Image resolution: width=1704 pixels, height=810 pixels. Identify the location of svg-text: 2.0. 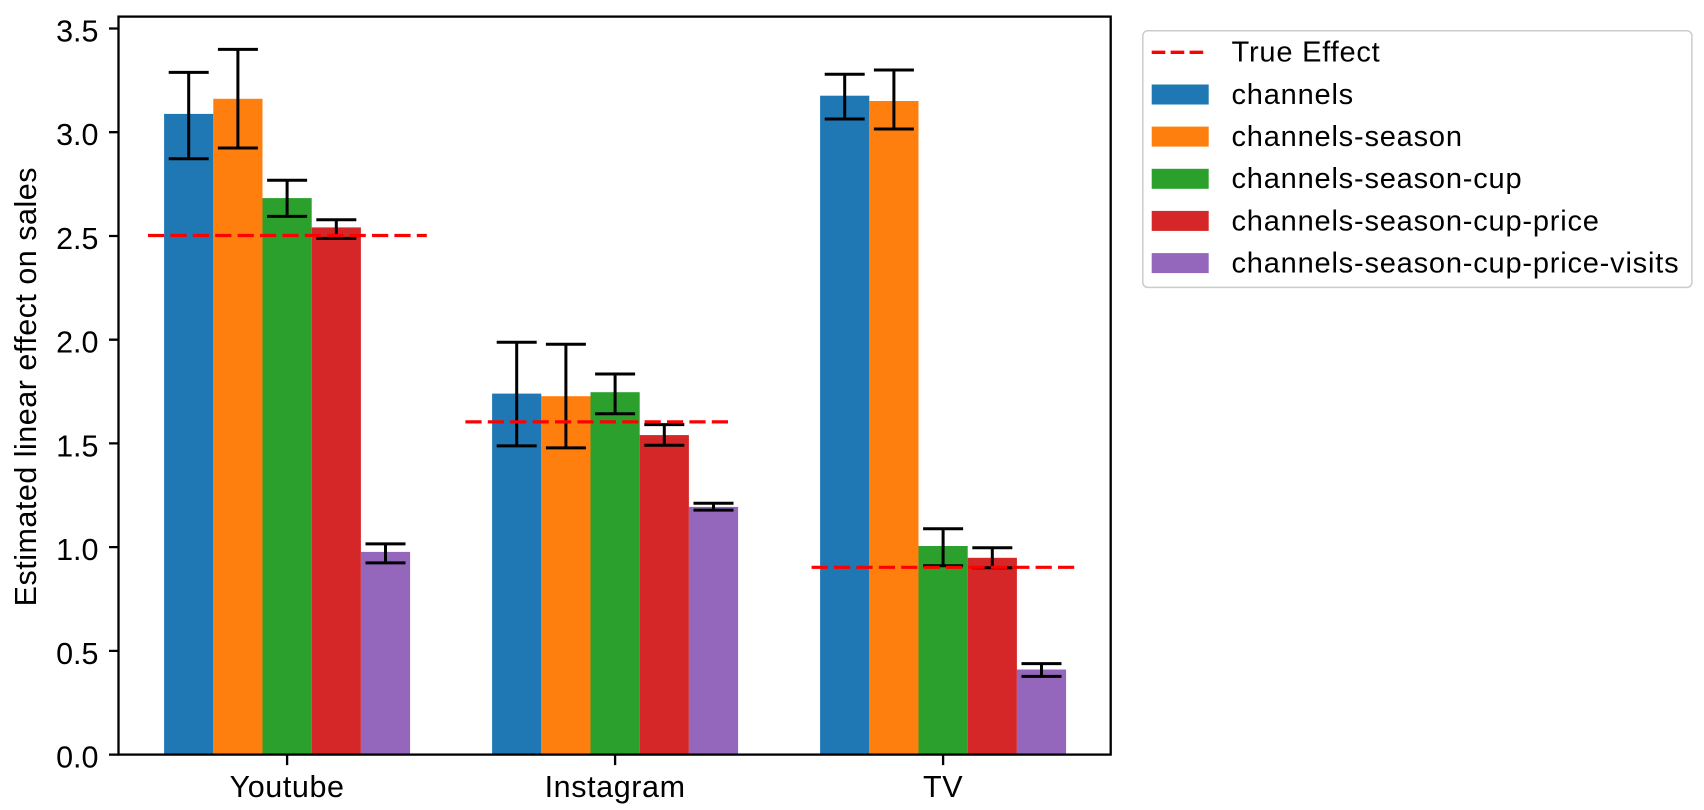
(77, 343).